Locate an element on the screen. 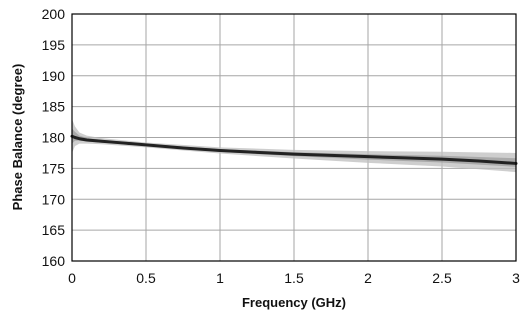 The height and width of the screenshot is (320, 525). x-tick-label: 2.5 is located at coordinates (442, 278).